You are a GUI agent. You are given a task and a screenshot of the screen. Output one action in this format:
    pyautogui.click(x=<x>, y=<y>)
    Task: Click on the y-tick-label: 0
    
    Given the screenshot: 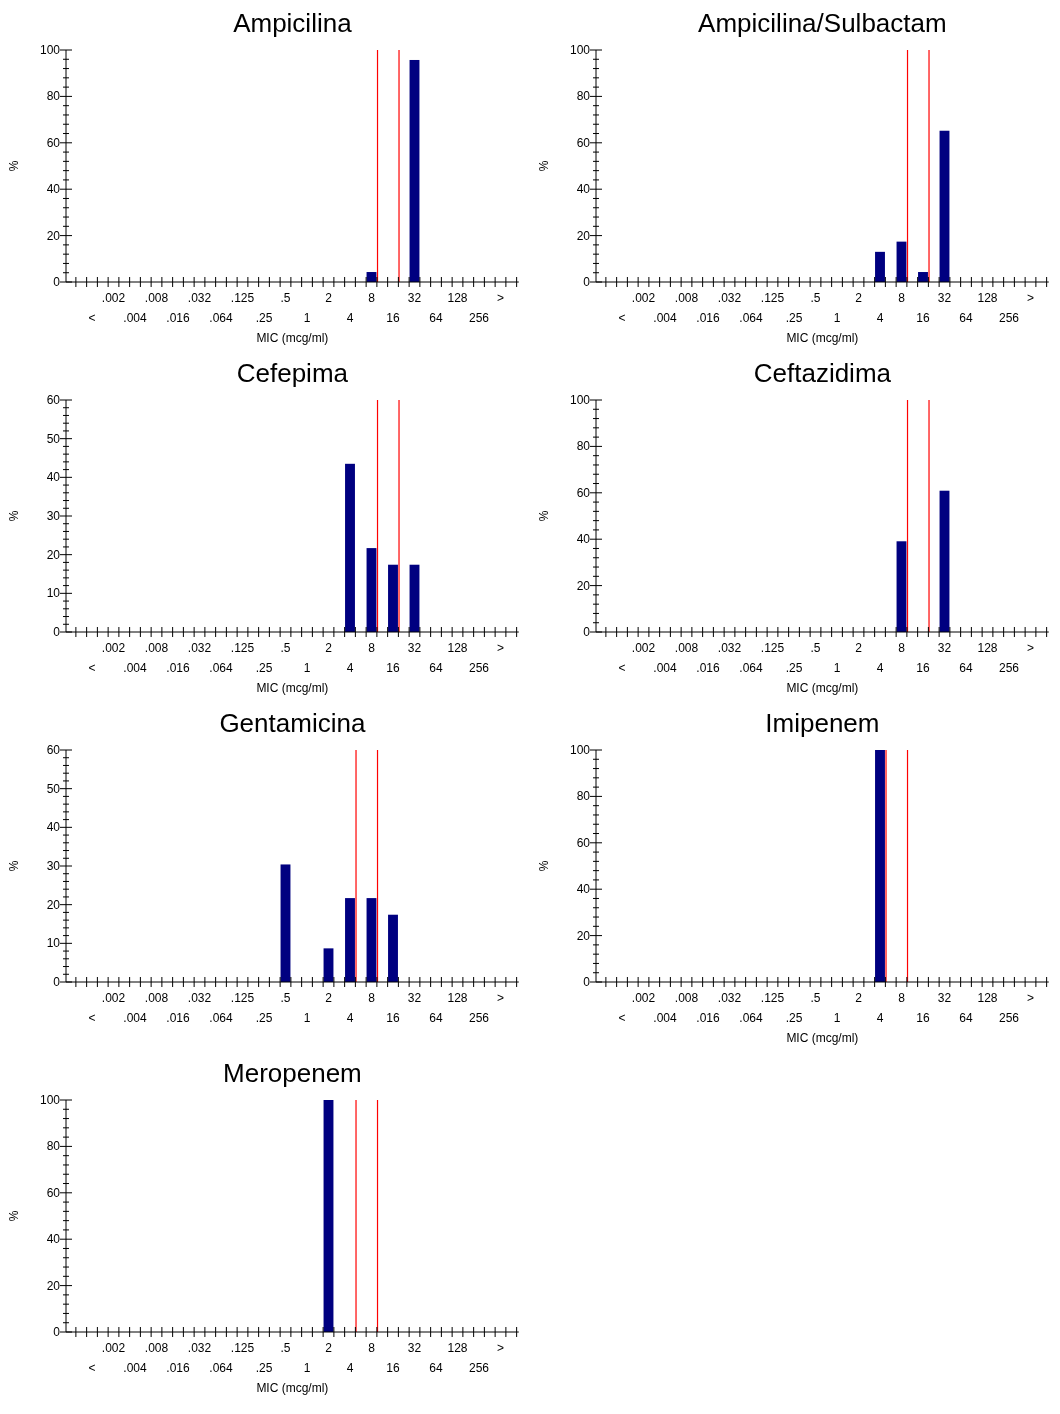 What is the action you would take?
    pyautogui.click(x=57, y=1332)
    